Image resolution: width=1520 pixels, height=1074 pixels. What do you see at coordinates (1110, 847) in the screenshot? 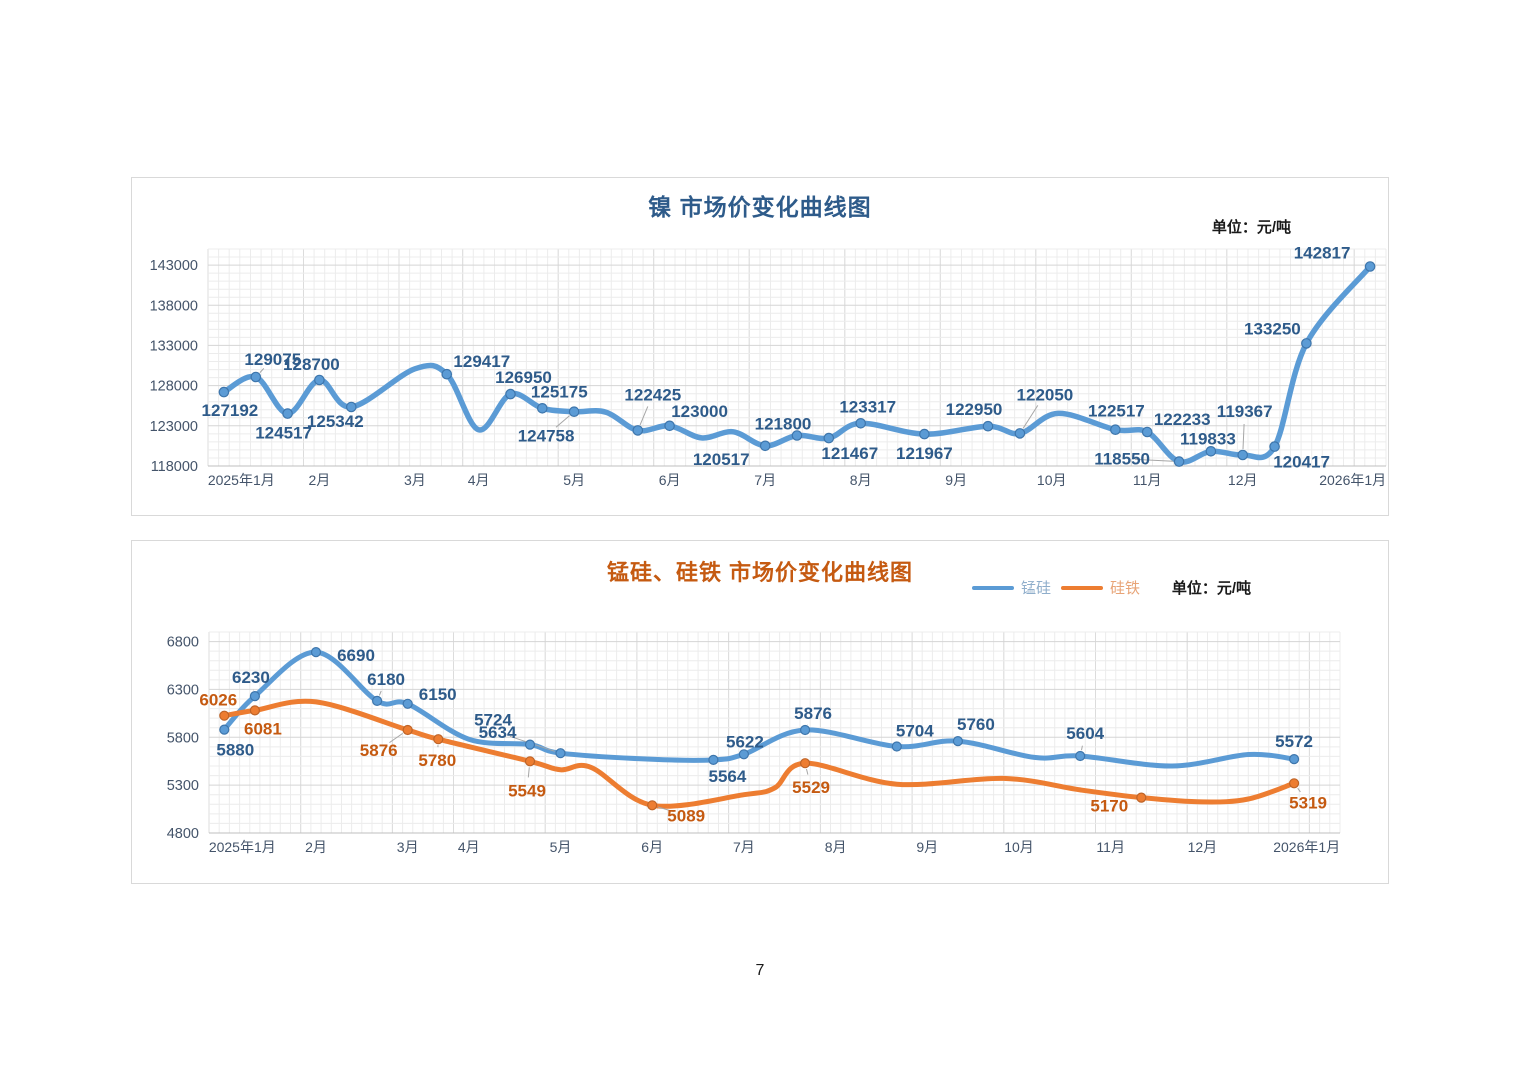
I see `svg-text: 11月` at bounding box center [1110, 847].